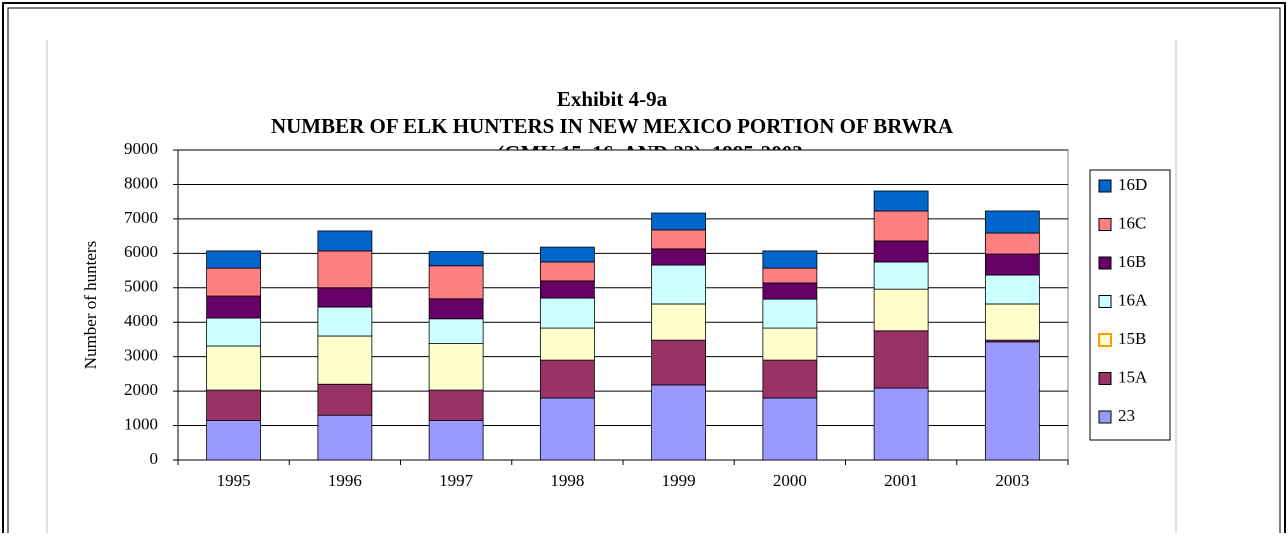 This screenshot has height=538, width=1288. Describe the element at coordinates (1012, 480) in the screenshot. I see `x-tick-label: 2003` at that location.